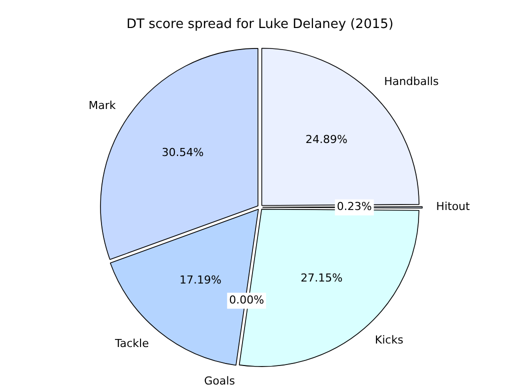 Image resolution: width=520 pixels, height=390 pixels. What do you see at coordinates (389, 340) in the screenshot?
I see `slice-label: Kicks` at bounding box center [389, 340].